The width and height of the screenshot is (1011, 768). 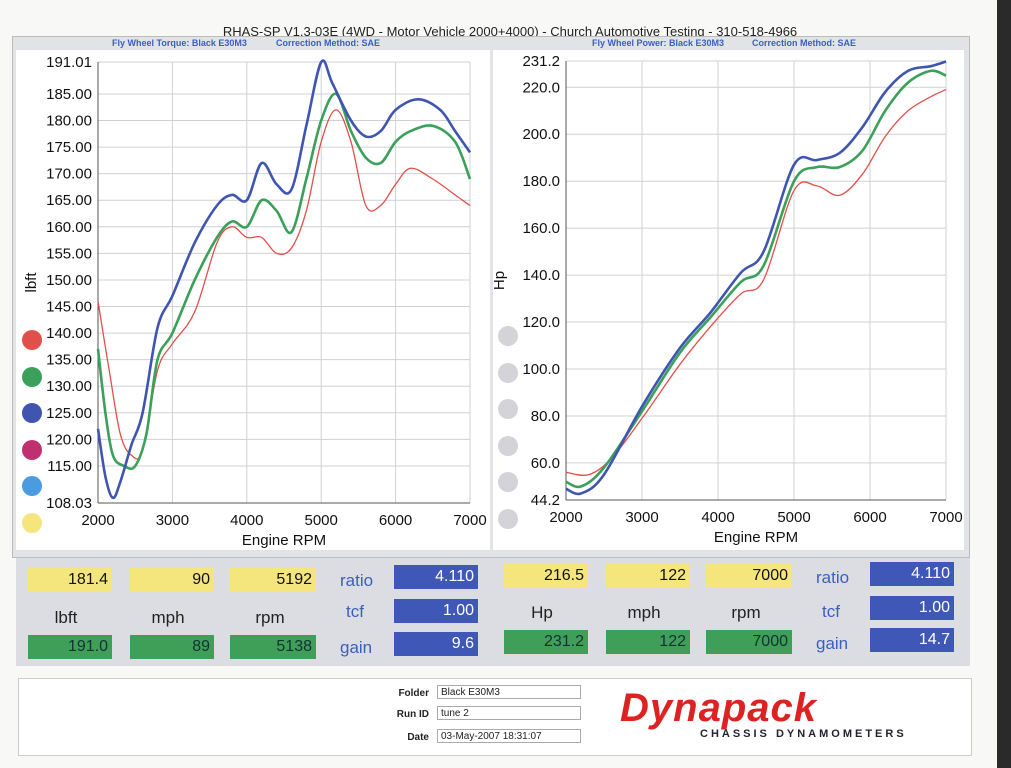 What do you see at coordinates (545, 500) in the screenshot?
I see `power-y-tick-label: 44.2` at bounding box center [545, 500].